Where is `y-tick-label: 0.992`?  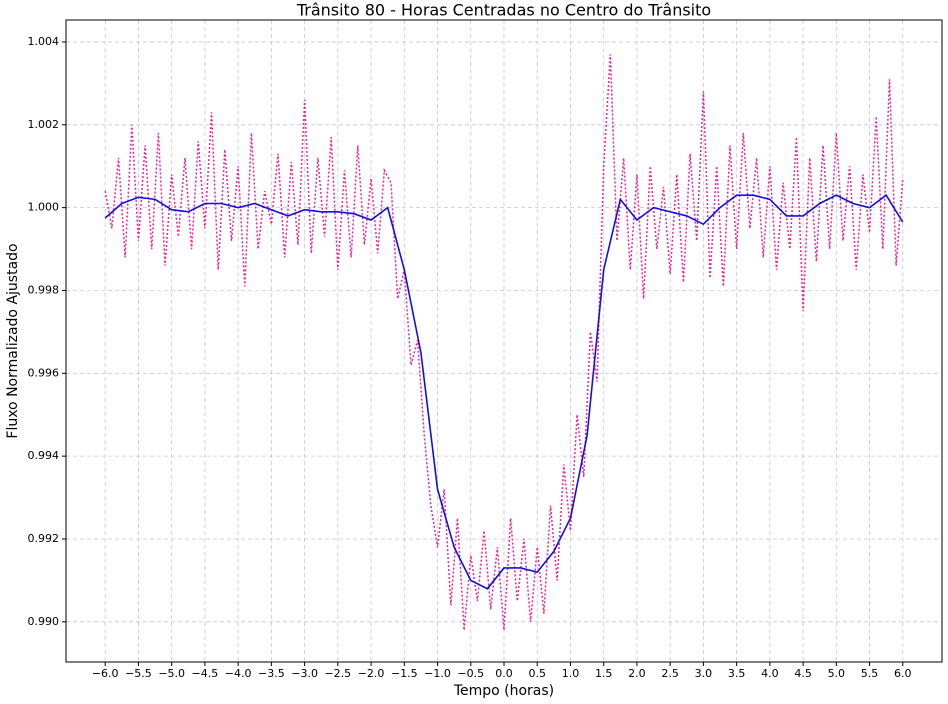
y-tick-label: 0.992 is located at coordinates (44, 538).